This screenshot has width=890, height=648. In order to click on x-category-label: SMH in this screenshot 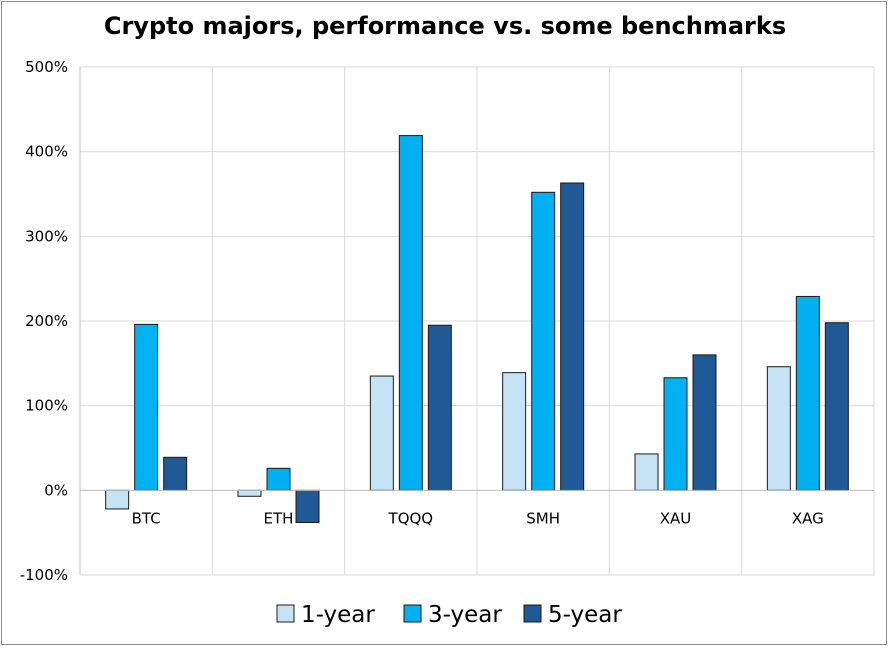, I will do `click(543, 518)`.